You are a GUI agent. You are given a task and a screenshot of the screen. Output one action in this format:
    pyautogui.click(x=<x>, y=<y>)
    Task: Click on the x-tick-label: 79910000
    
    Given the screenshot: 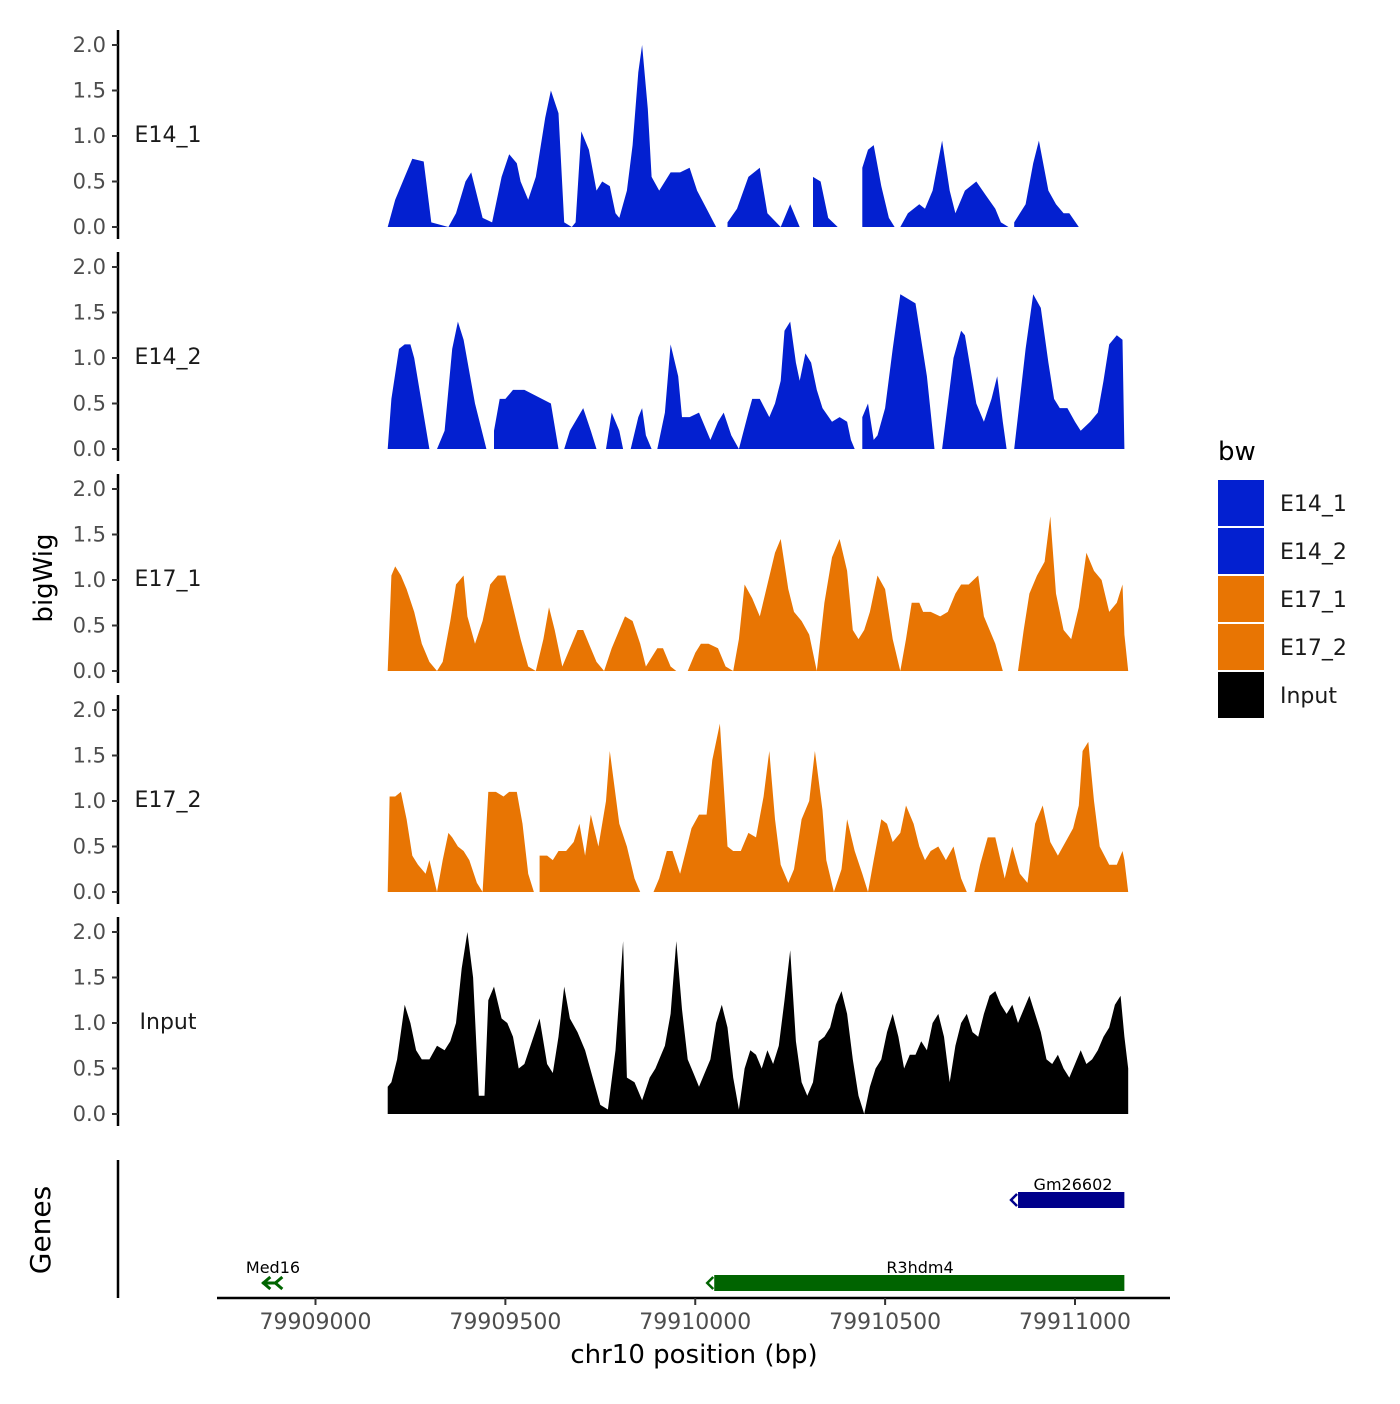 What is the action you would take?
    pyautogui.click(x=695, y=1322)
    